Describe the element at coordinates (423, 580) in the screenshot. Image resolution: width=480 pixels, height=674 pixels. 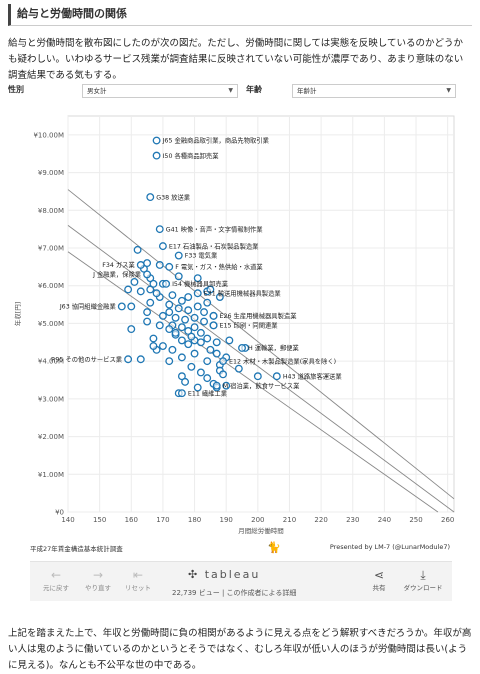
I see `download-button: ⤓ ダウンロード` at that location.